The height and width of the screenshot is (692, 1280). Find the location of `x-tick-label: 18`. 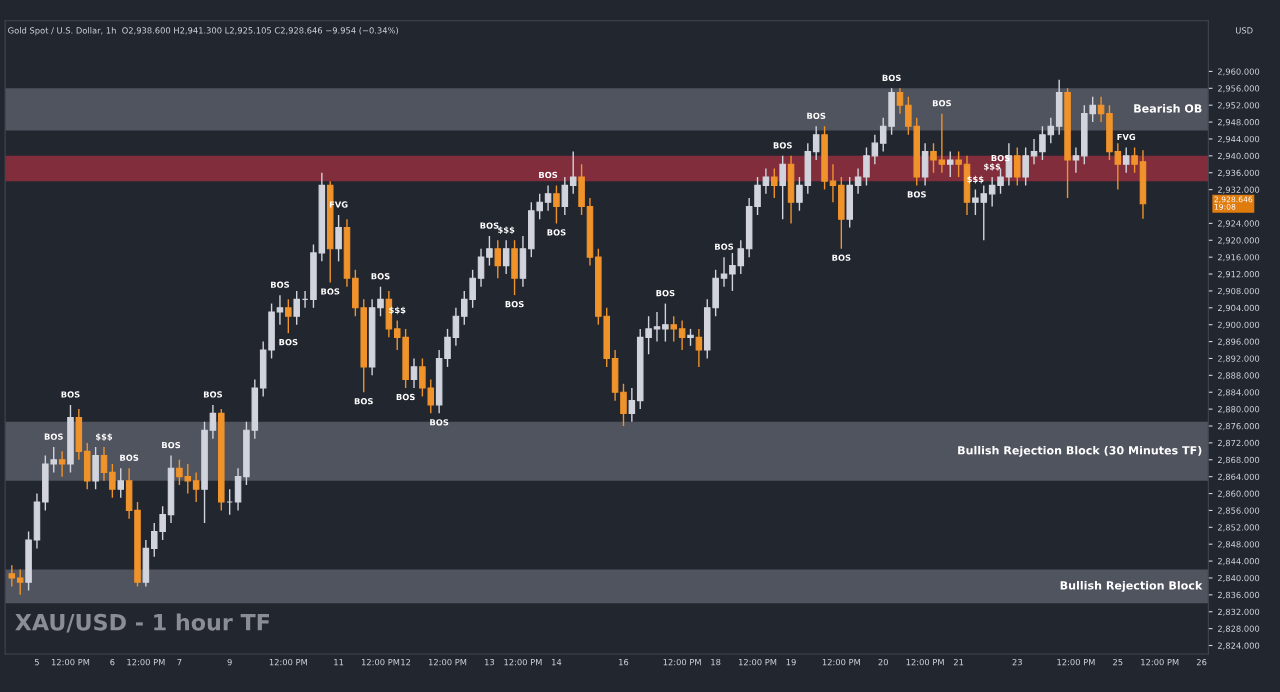

x-tick-label: 18 is located at coordinates (716, 662).